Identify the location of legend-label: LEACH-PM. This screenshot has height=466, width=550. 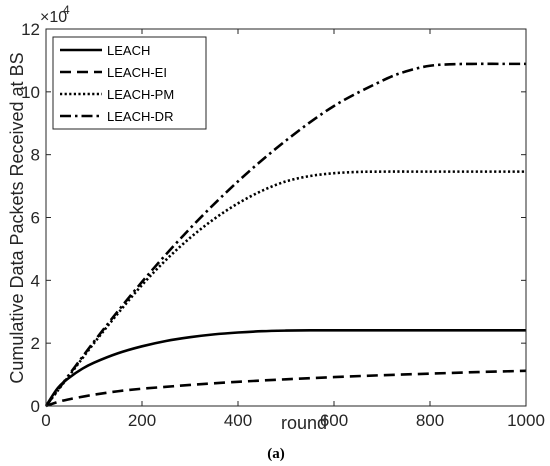
(140, 94).